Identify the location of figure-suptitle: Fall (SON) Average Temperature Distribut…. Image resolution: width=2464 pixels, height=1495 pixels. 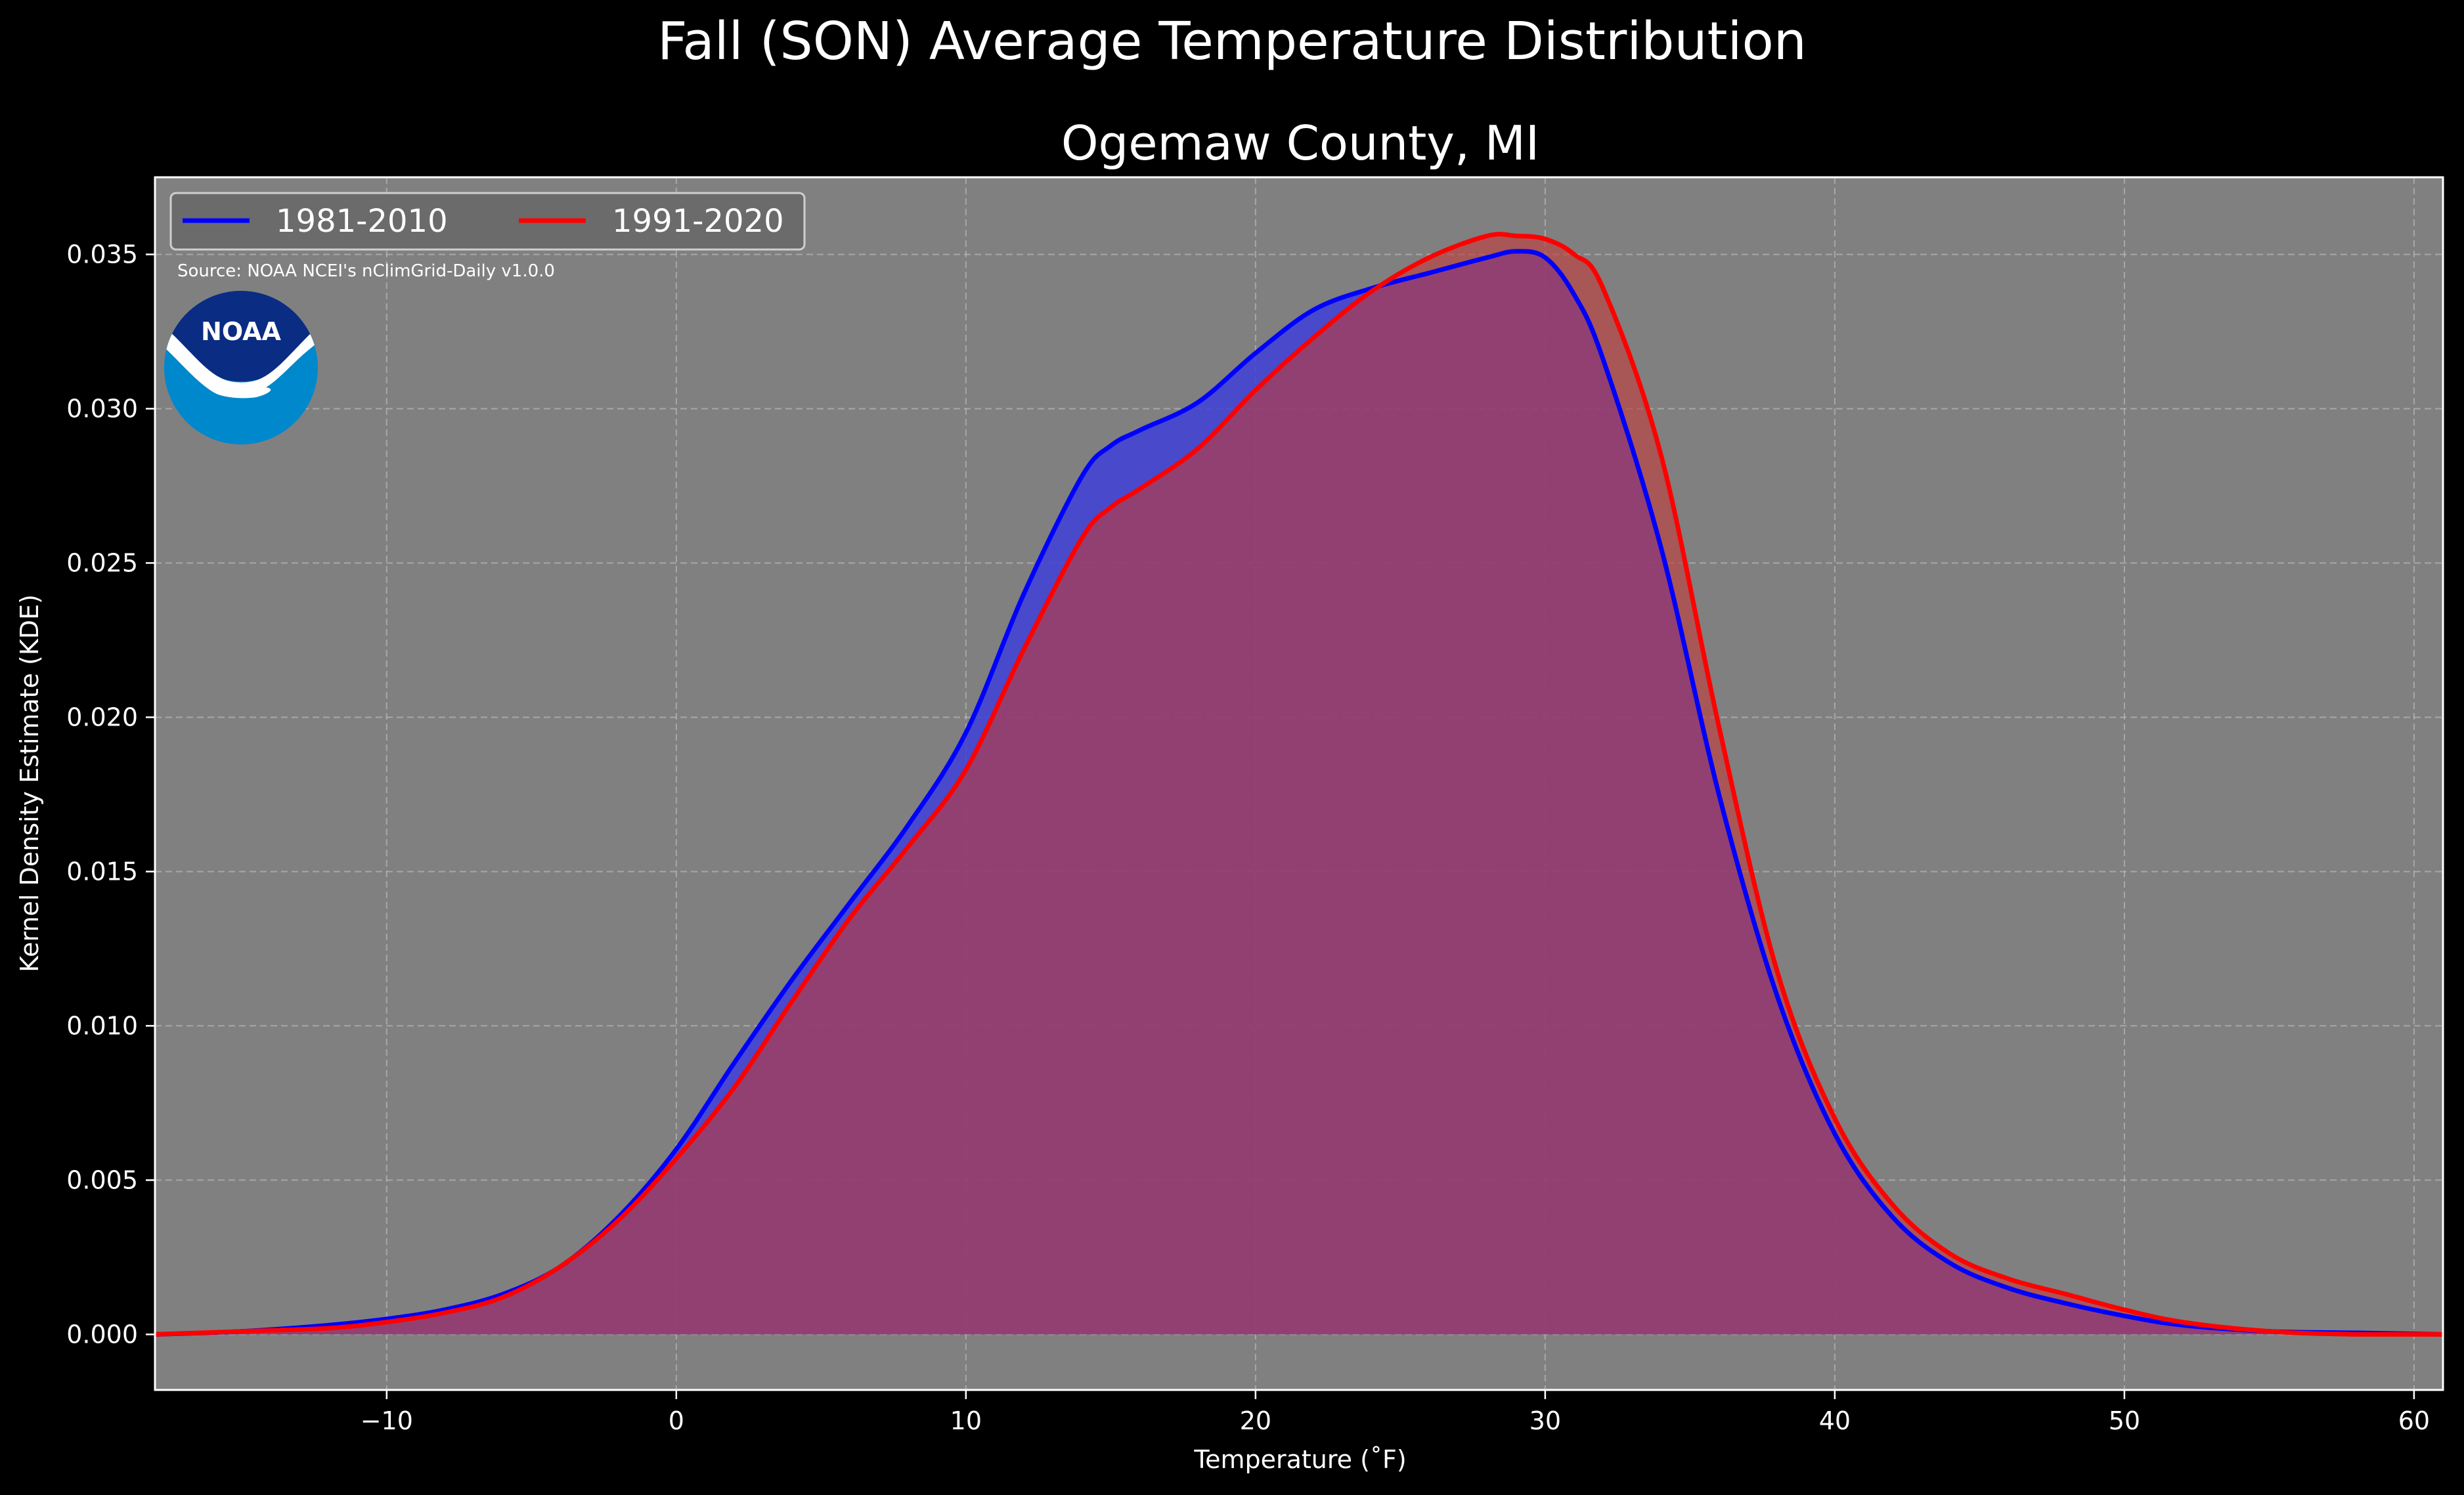
(1232, 41).